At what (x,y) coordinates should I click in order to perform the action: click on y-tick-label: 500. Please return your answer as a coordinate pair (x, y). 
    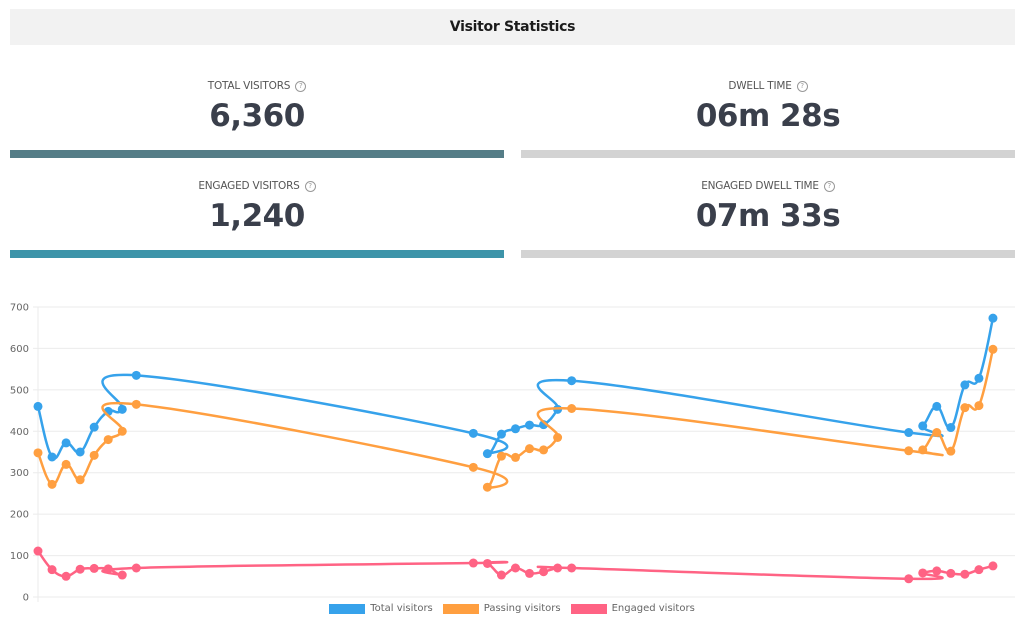
    Looking at the image, I should click on (19, 390).